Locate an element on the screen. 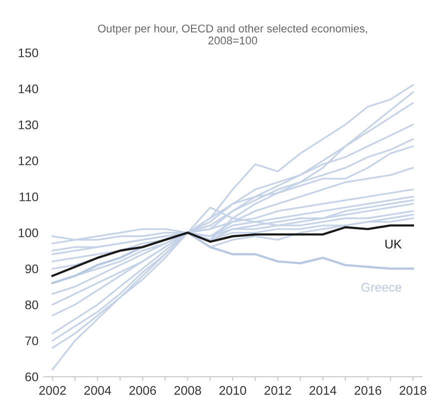  x-tick-label: 2018 is located at coordinates (413, 390).